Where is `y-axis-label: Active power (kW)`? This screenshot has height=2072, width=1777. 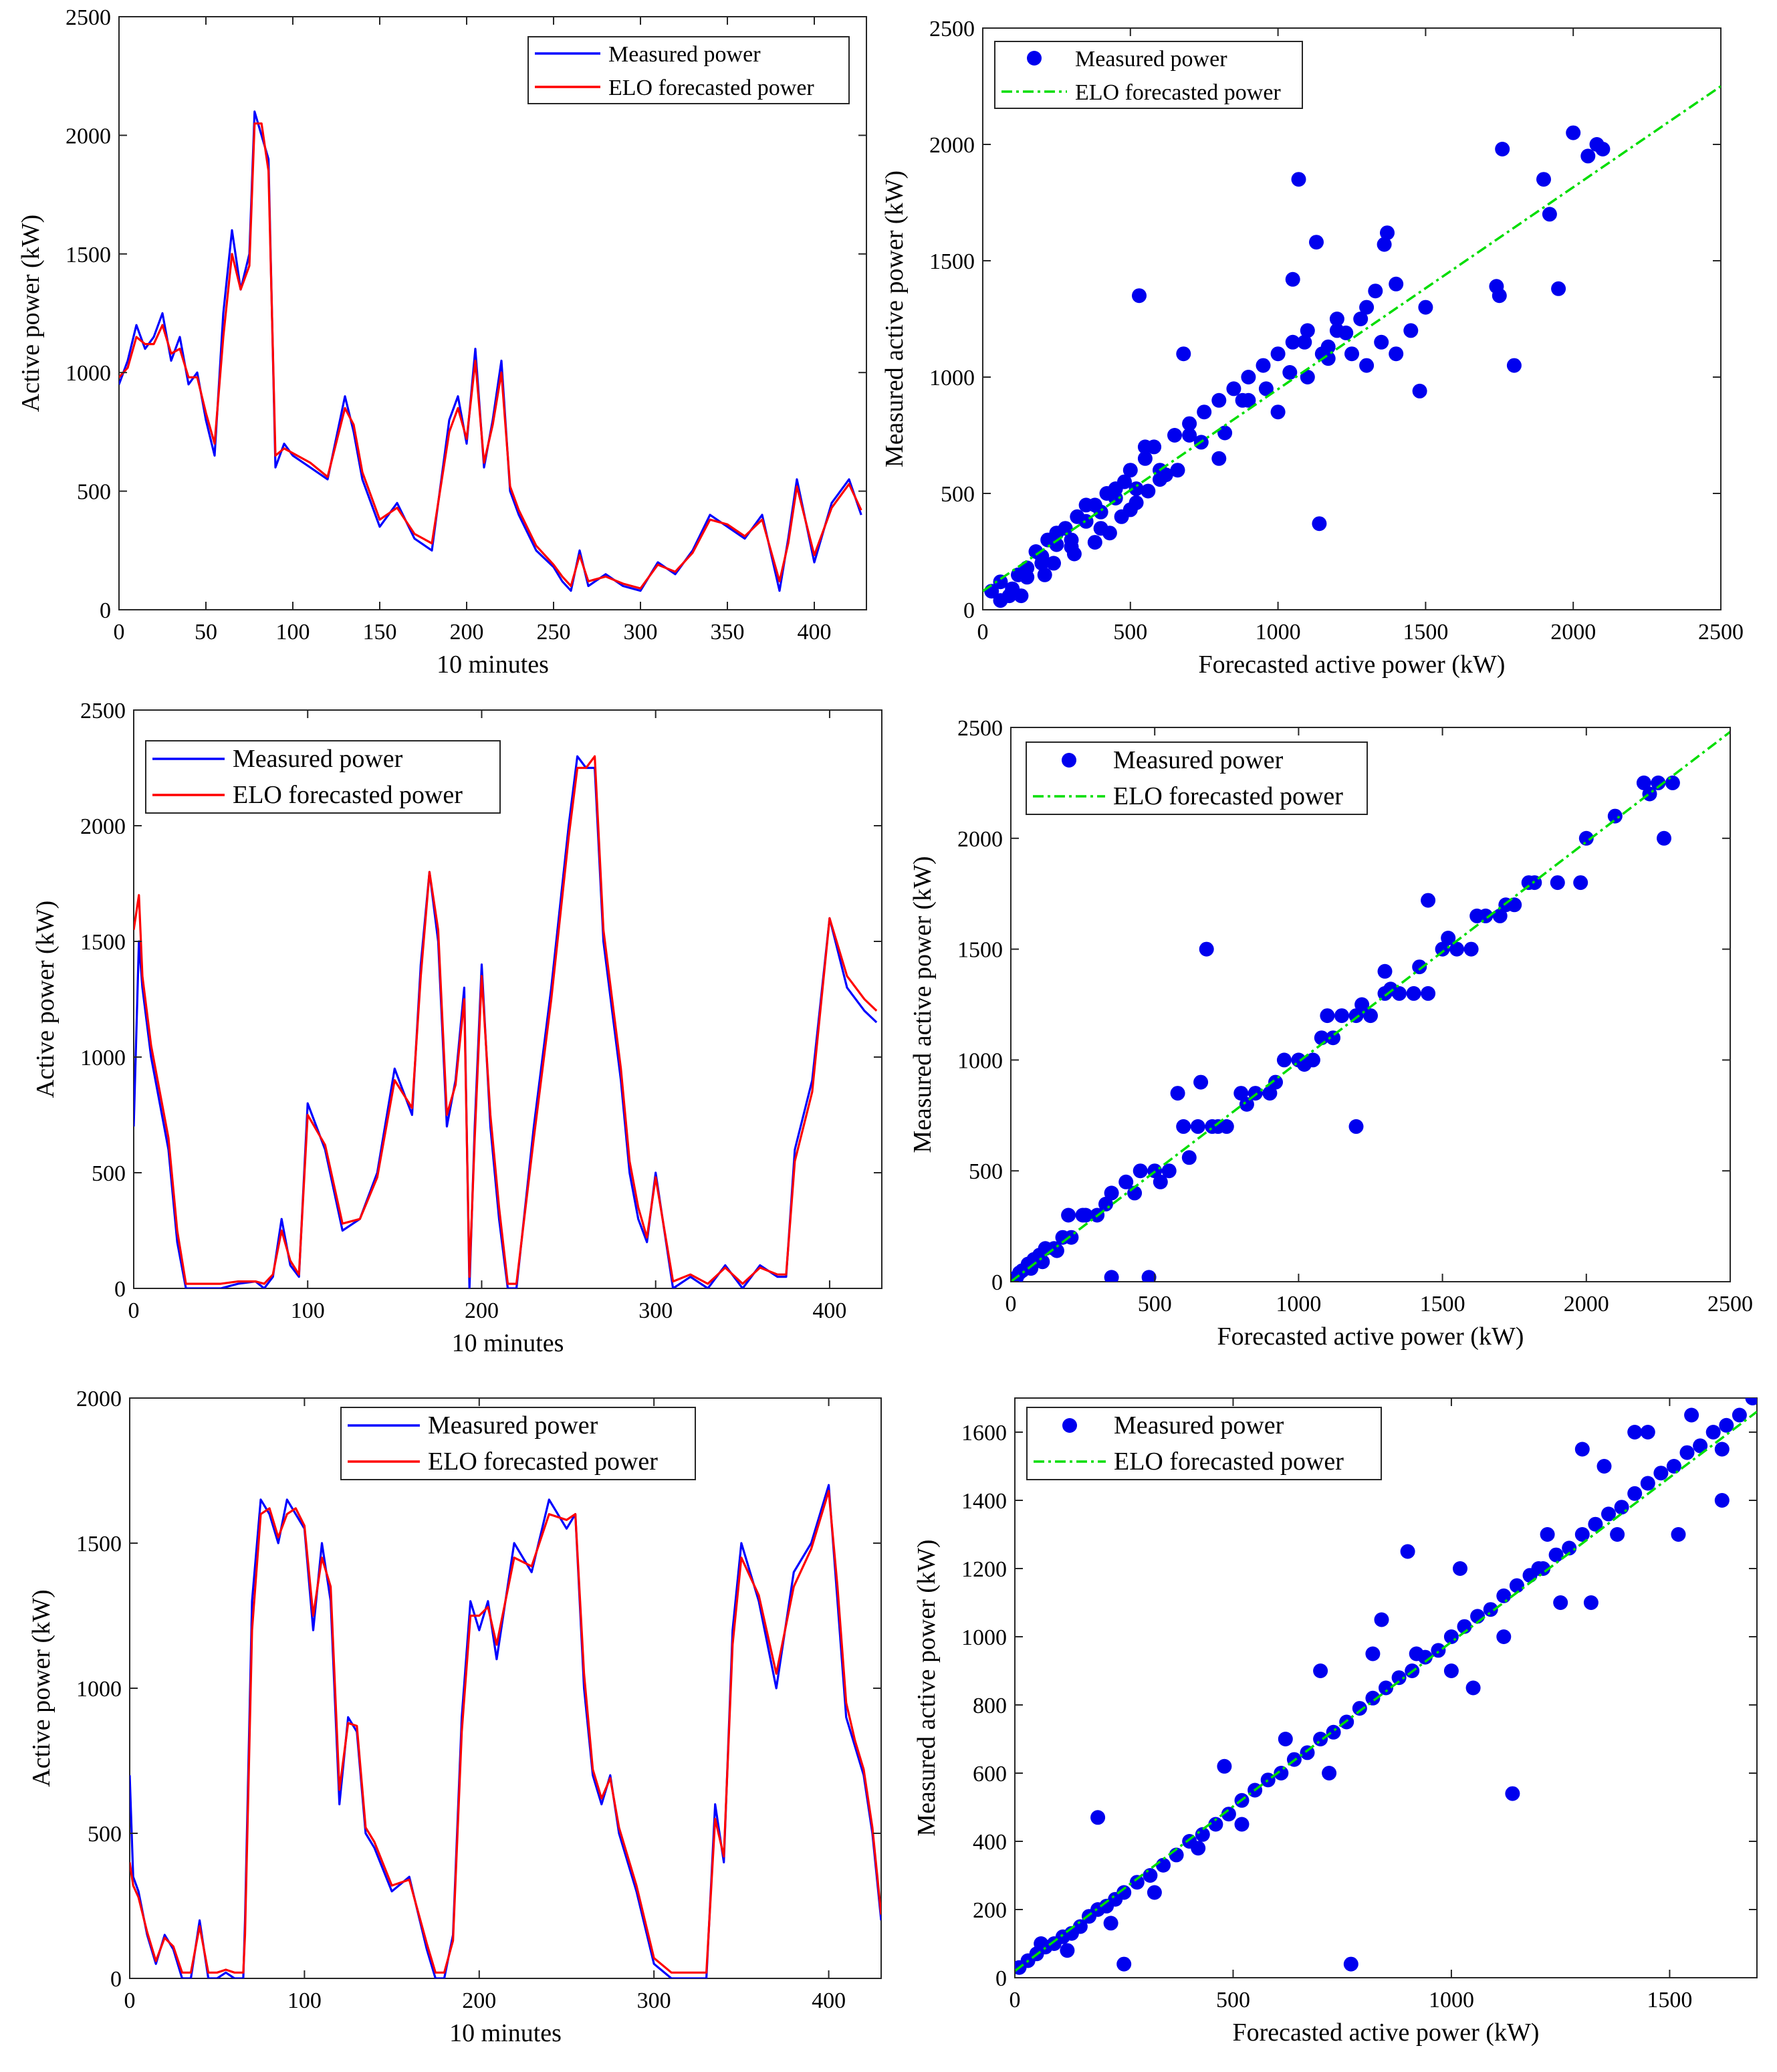 y-axis-label: Active power (kW) is located at coordinates (31, 313).